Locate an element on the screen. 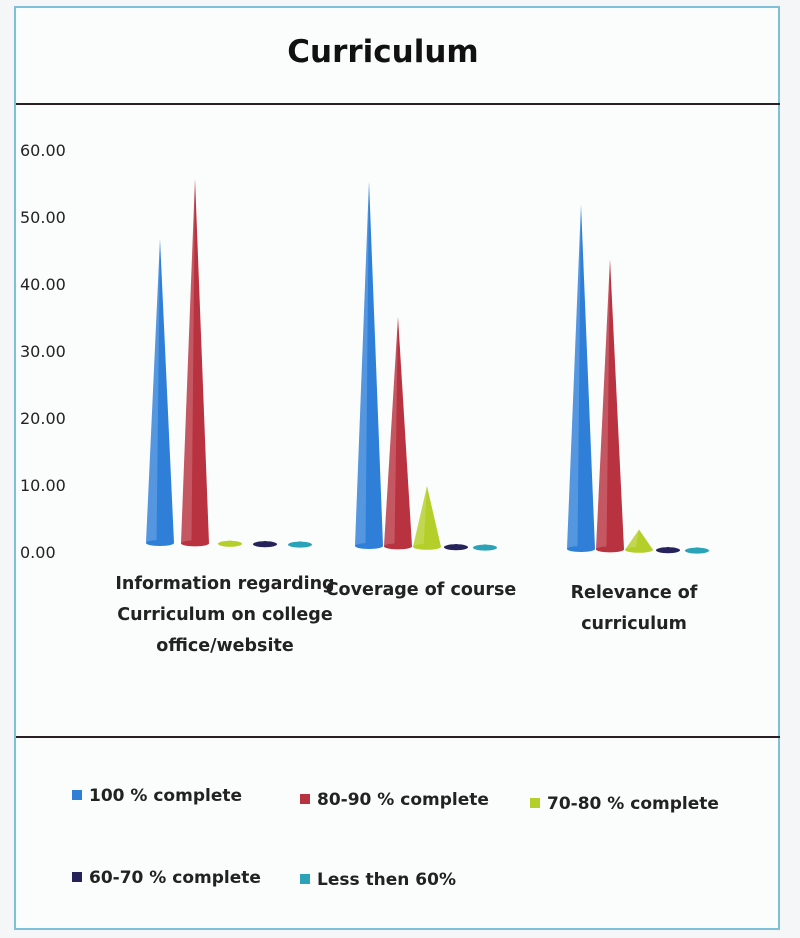  y-tick-label: 10.00 is located at coordinates (43, 485).